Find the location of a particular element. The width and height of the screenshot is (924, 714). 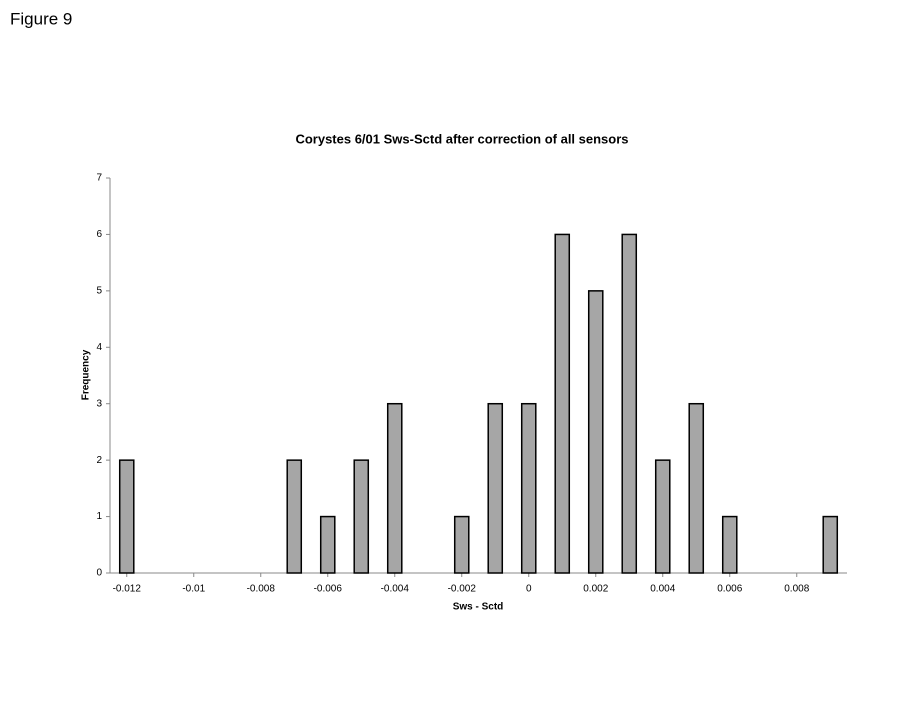

y-tick-label: 5 is located at coordinates (99, 290).